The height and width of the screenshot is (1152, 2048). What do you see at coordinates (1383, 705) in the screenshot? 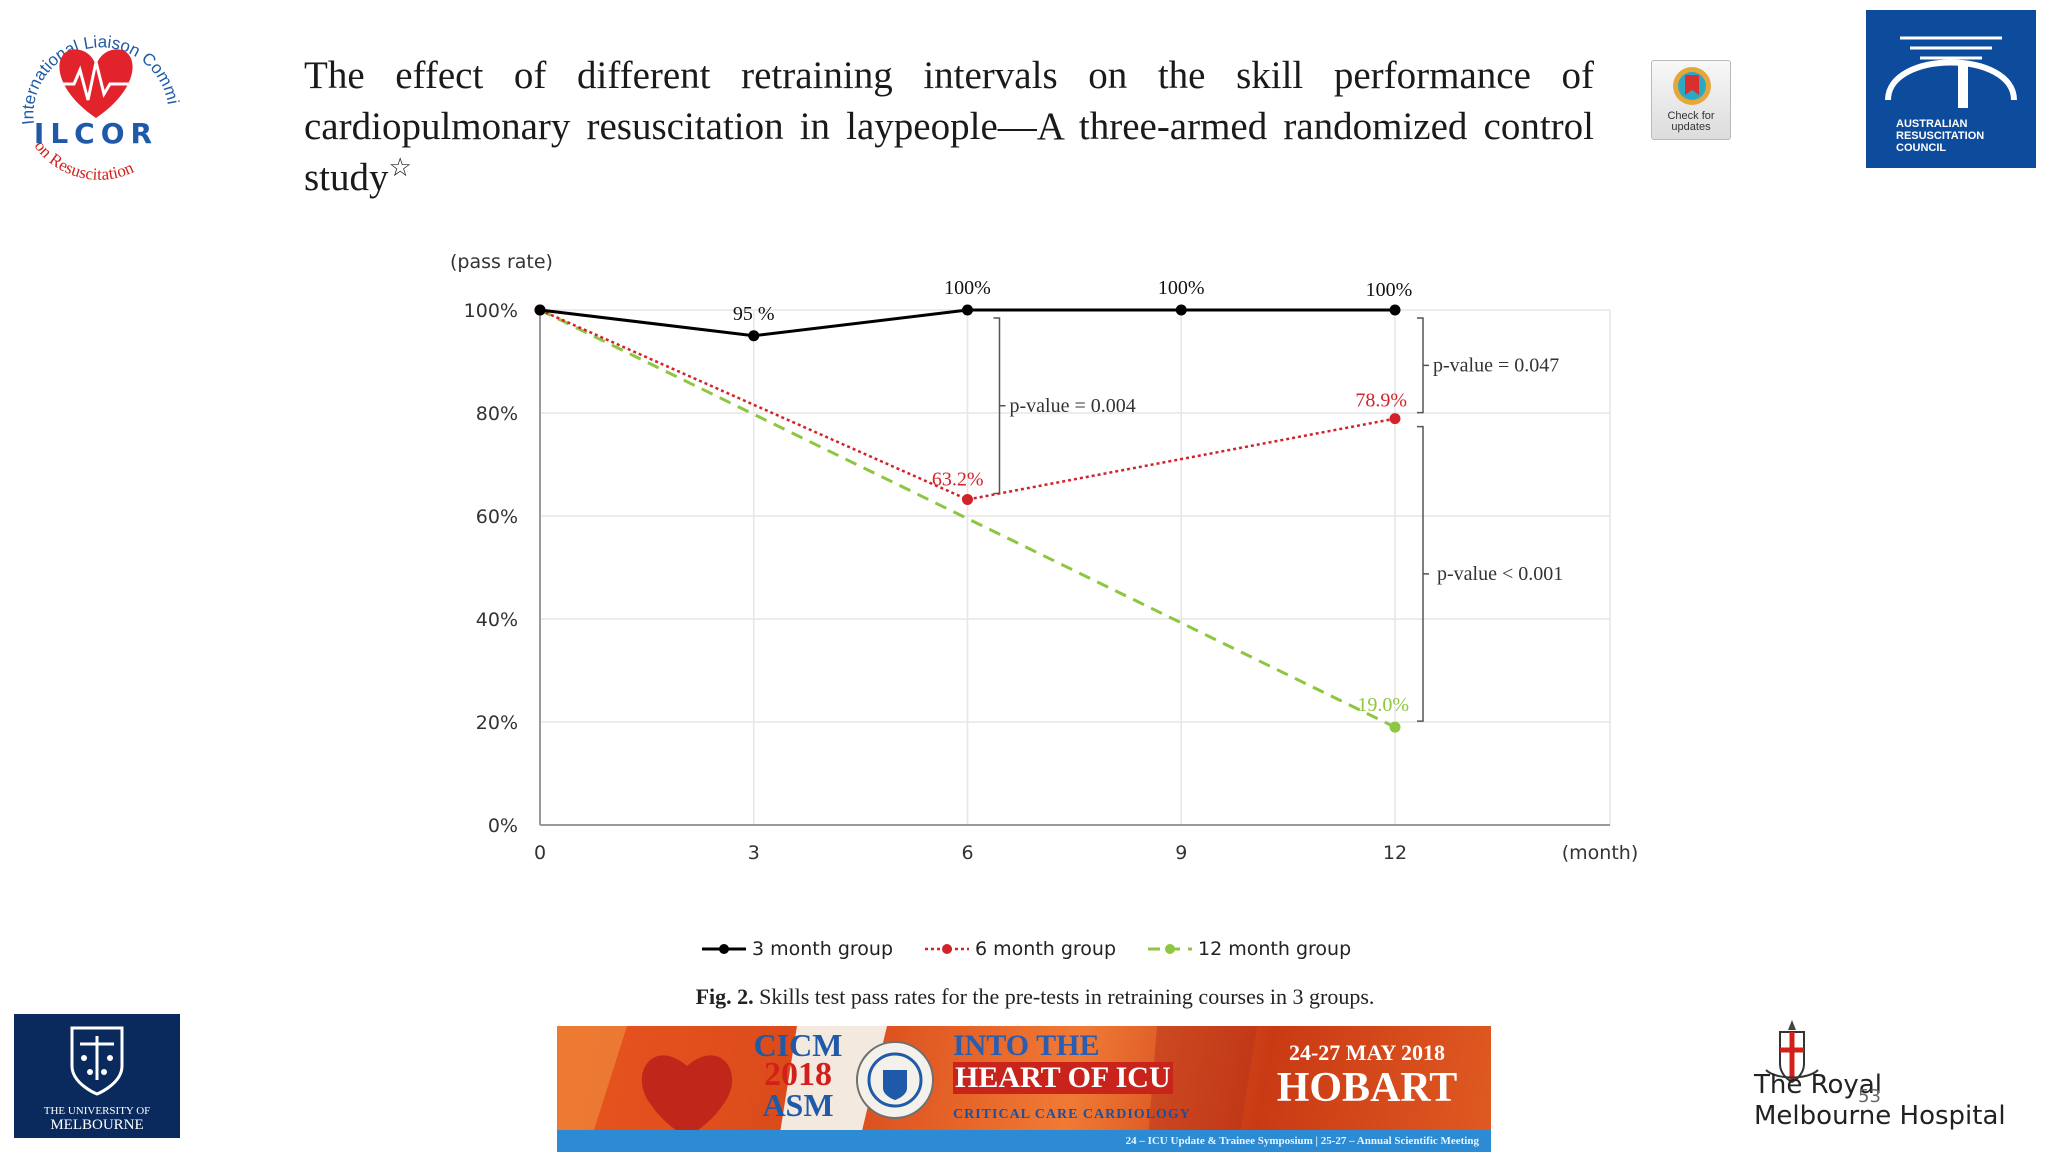
I see `twelve-month-data-label: 19.0%` at bounding box center [1383, 705].